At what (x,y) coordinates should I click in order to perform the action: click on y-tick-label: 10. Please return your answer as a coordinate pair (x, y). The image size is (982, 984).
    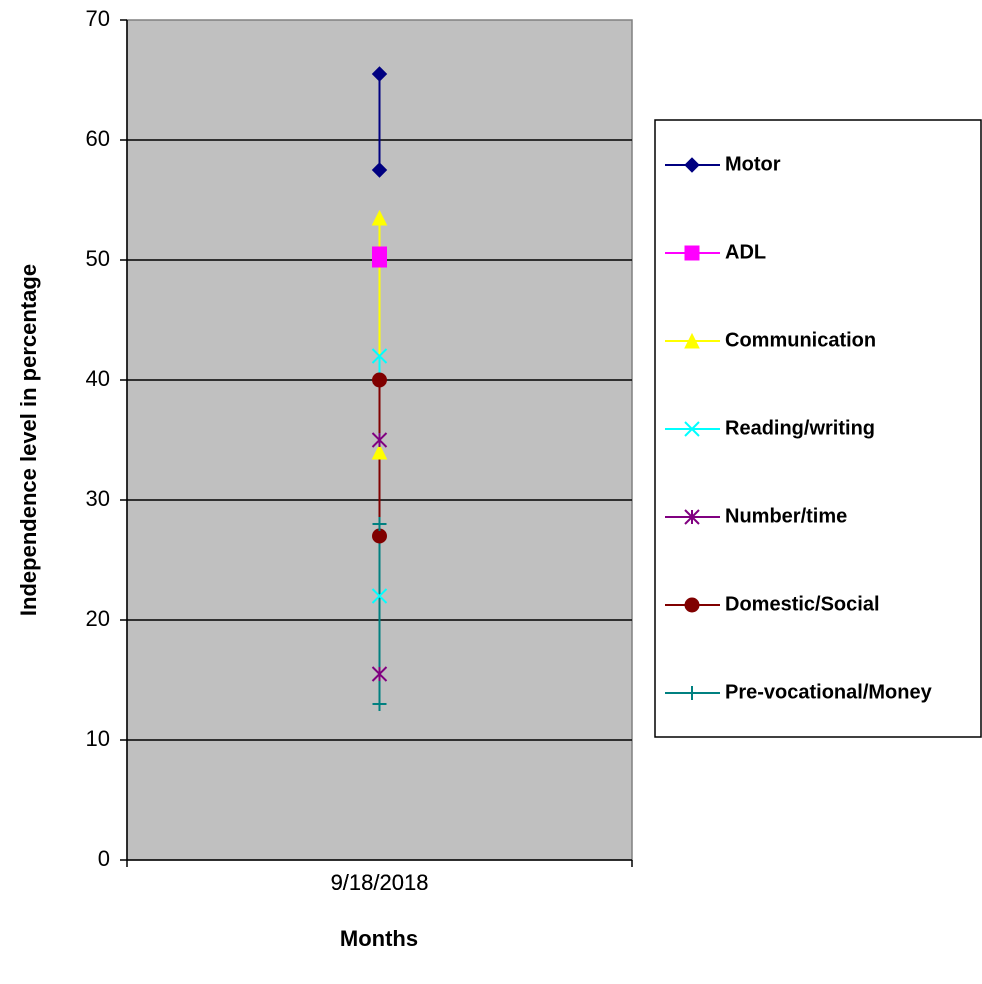
    Looking at the image, I should click on (98, 738).